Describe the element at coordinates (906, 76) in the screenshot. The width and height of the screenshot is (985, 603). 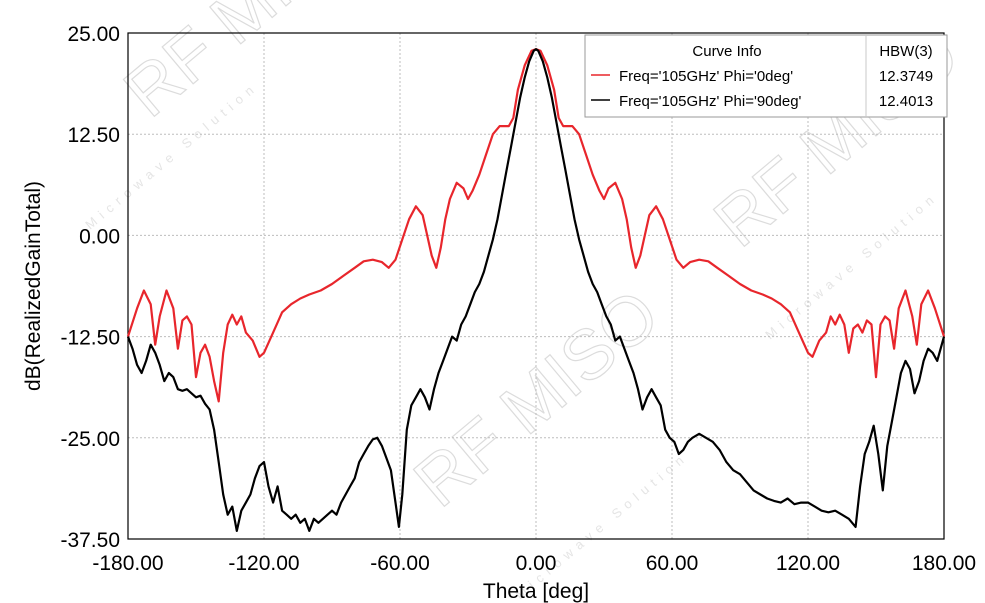
I see `legend-hbw-phi-0: 12.3749` at that location.